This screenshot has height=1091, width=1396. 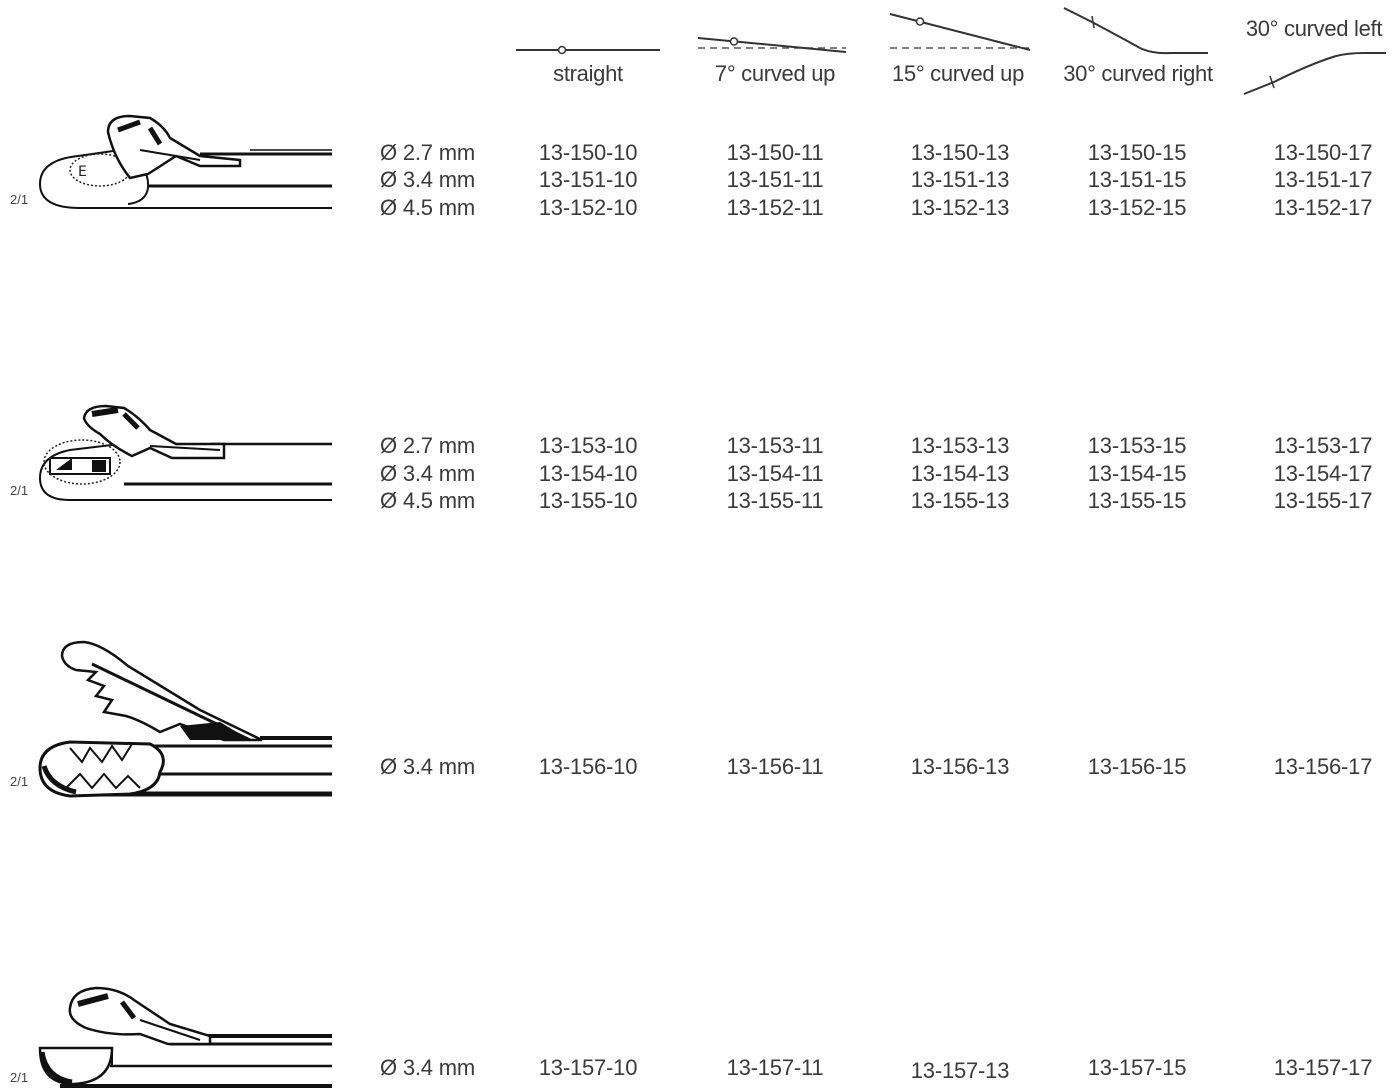 What do you see at coordinates (1323, 473) in the screenshot?
I see `article-number: 13-154-17` at bounding box center [1323, 473].